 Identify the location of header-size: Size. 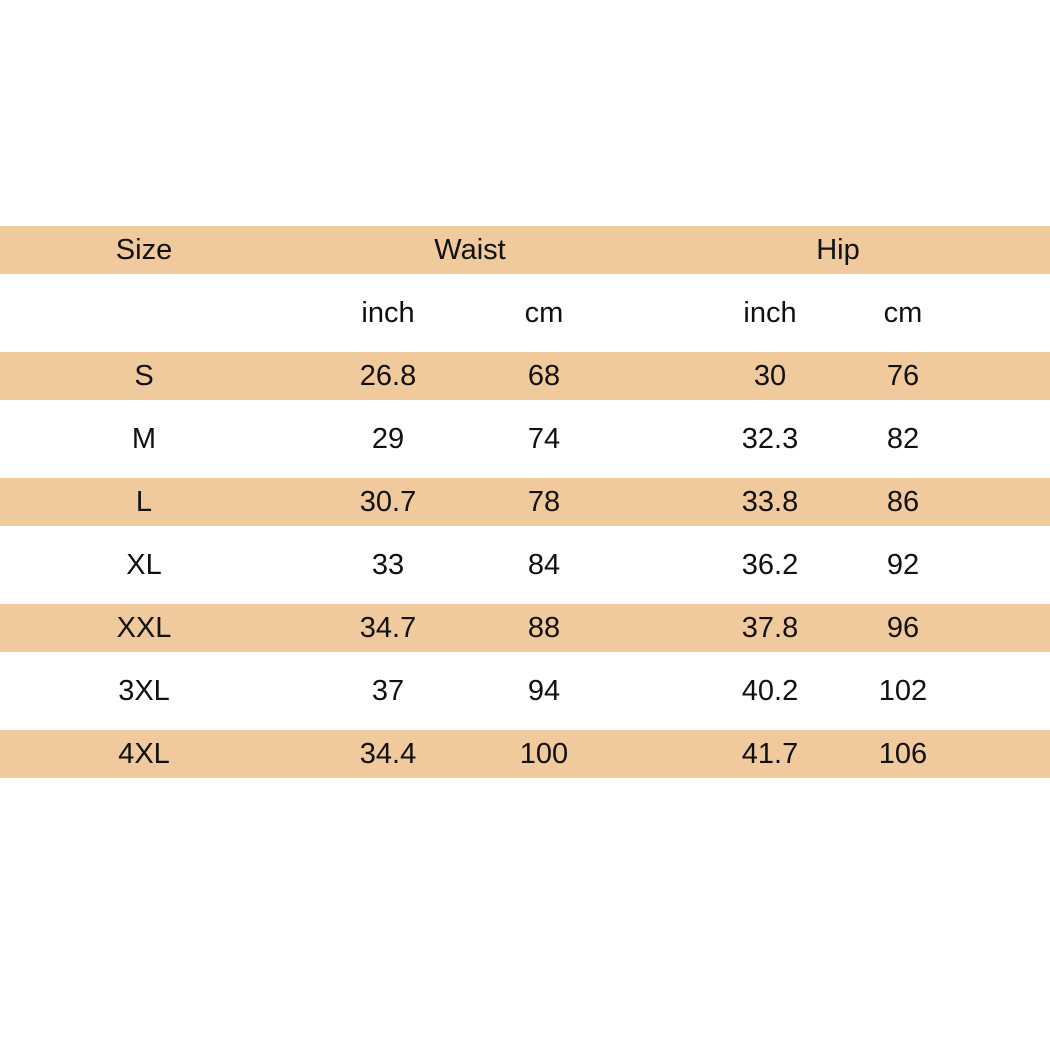
(144, 250).